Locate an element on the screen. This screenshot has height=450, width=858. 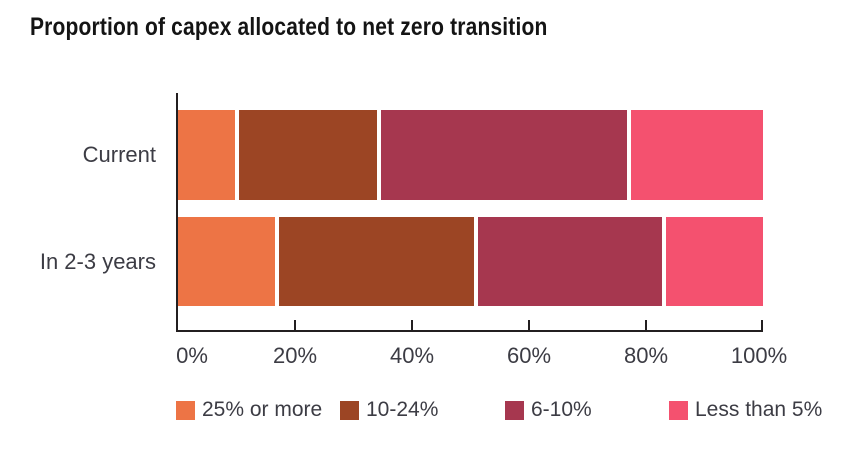
category-label-in-2-3-years: In 2-3 years is located at coordinates (97, 261).